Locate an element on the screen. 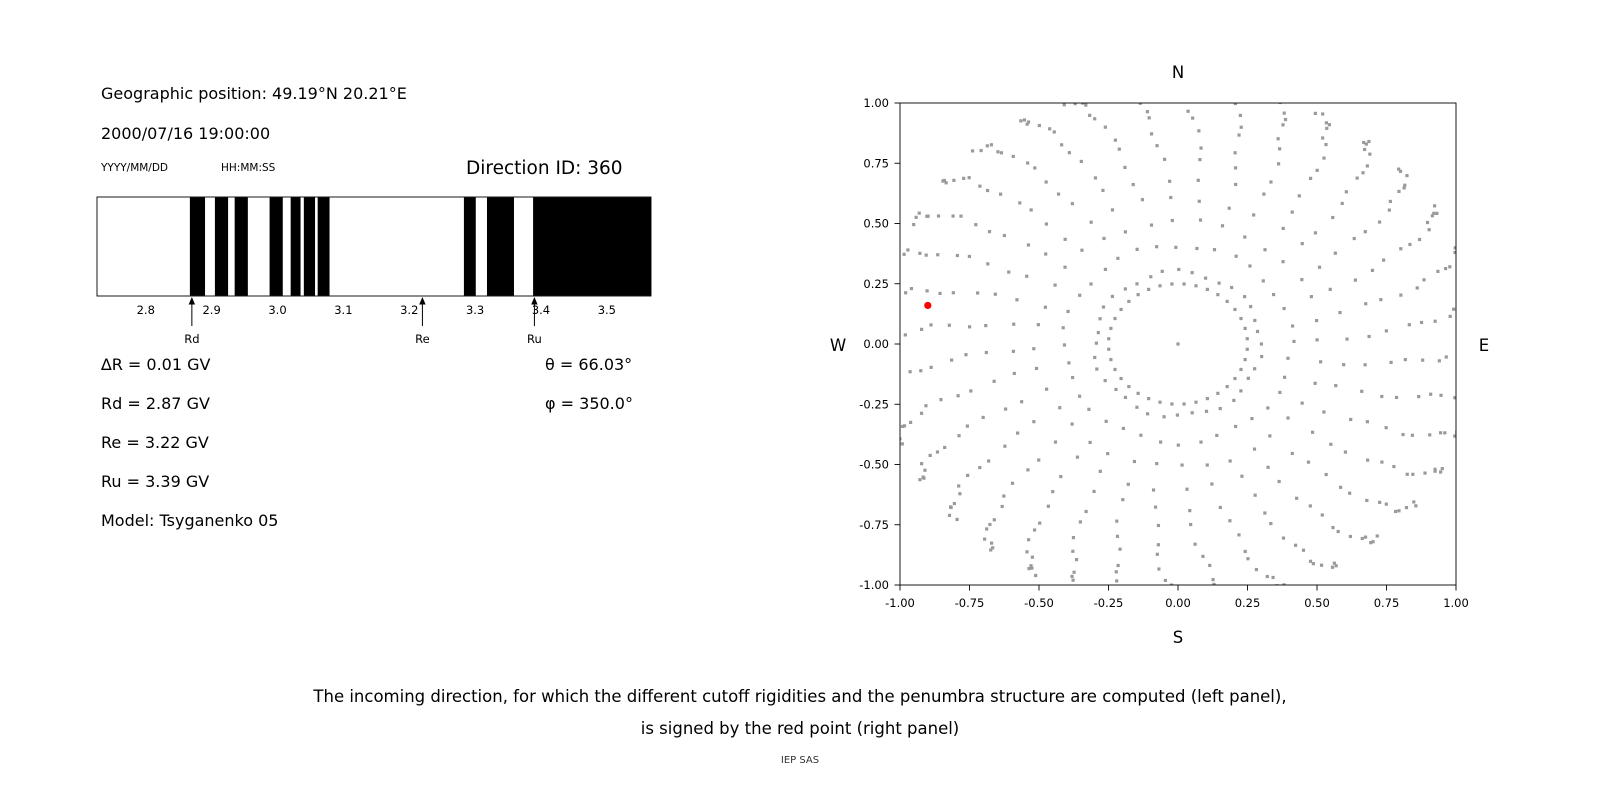 The width and height of the screenshot is (1600, 800). direction-id-text: Direction ID: 360 is located at coordinates (544, 168).